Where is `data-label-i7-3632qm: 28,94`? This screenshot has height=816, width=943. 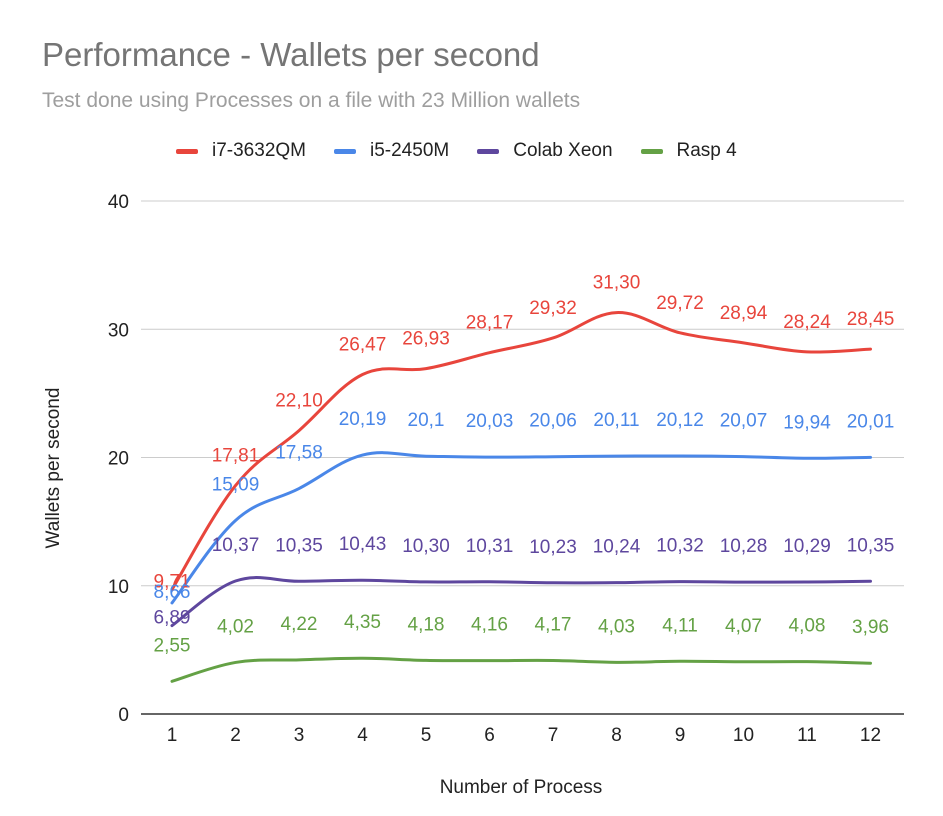 data-label-i7-3632qm: 28,94 is located at coordinates (744, 313).